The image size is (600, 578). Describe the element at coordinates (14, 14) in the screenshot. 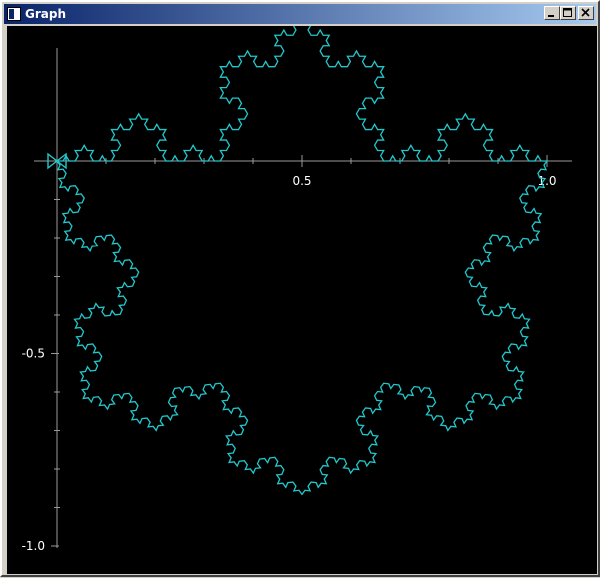

I see `graph-window-icon` at that location.